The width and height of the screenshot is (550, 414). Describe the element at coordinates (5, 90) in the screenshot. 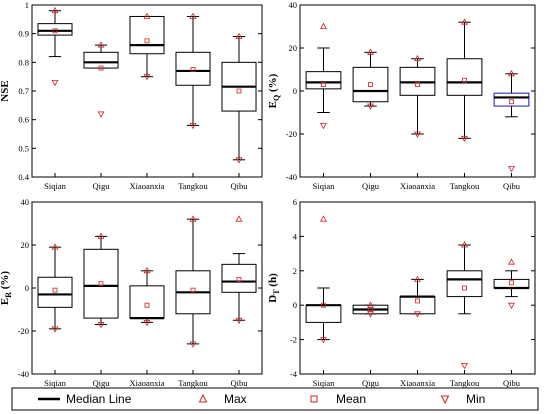

I see `y-axis-label: NSE` at that location.